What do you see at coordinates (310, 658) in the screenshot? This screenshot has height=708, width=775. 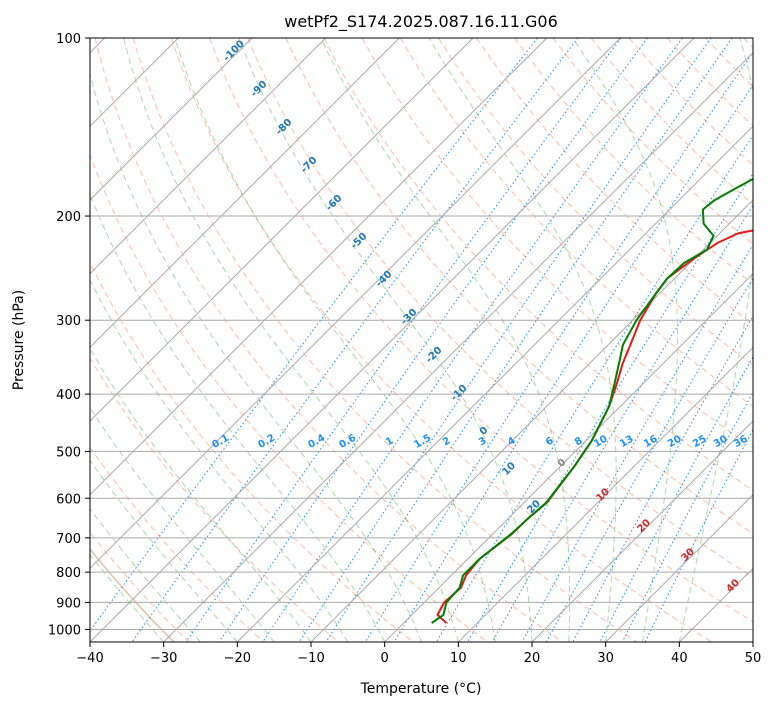 I see `x-tick-label: −10` at bounding box center [310, 658].